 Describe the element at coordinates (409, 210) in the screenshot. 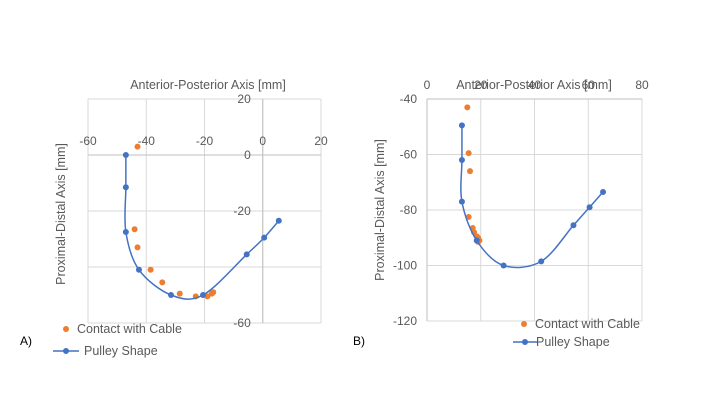

I see `y-tick-label: -80` at that location.